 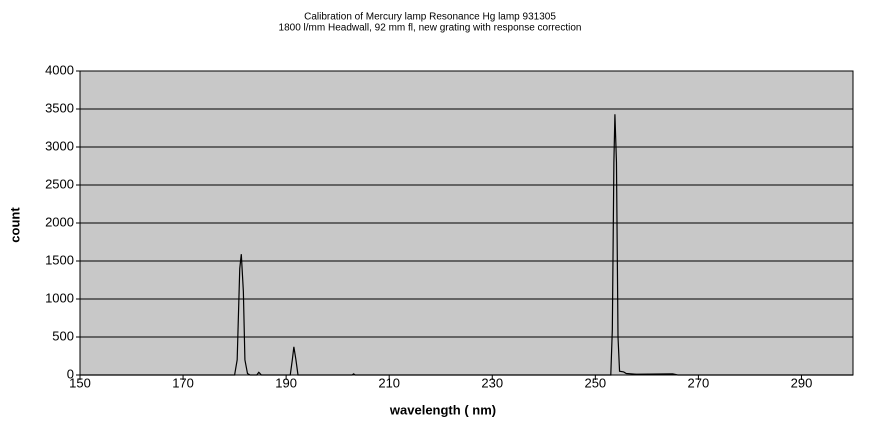 What do you see at coordinates (59, 221) in the screenshot?
I see `y-tick-label: 2000` at bounding box center [59, 221].